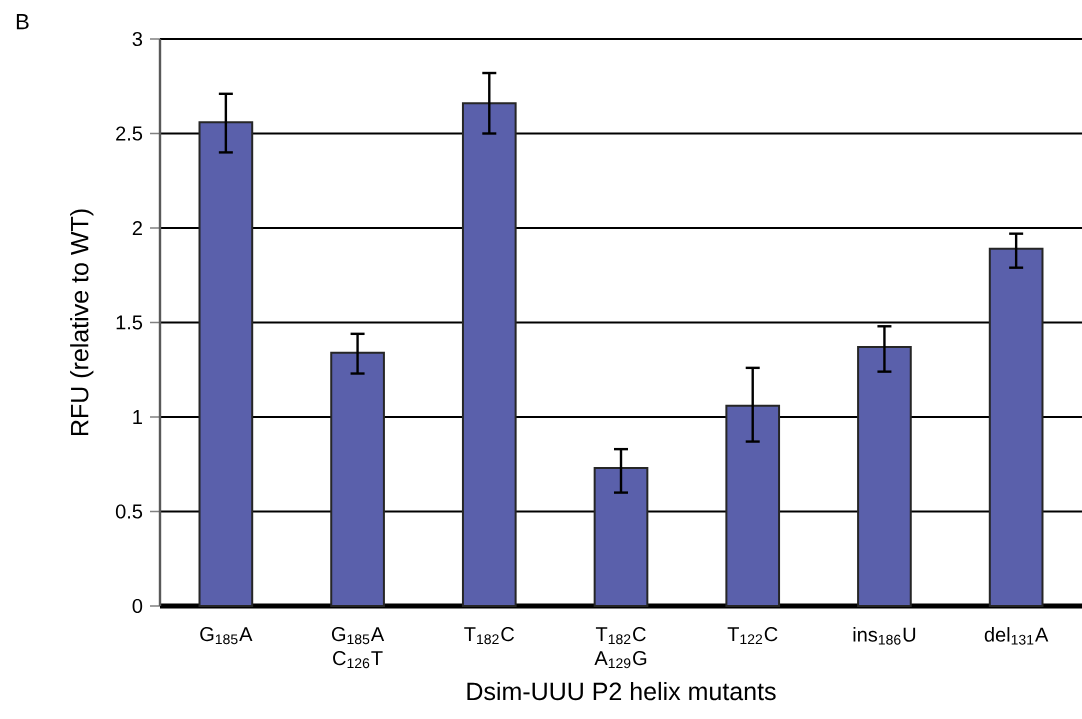  Describe the element at coordinates (137, 39) in the screenshot. I see `y-tick-label: 3` at that location.